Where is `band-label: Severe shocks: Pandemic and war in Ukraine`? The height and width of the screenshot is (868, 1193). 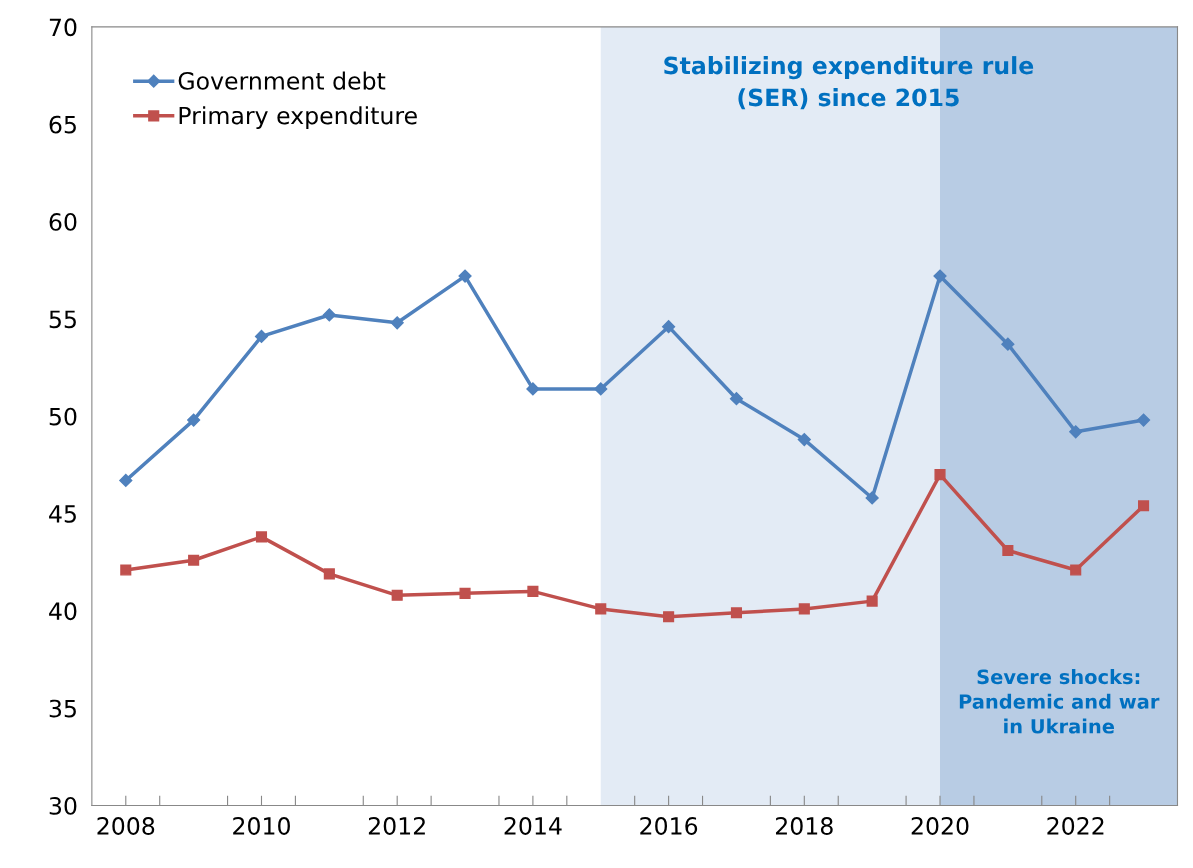 band-label: Severe shocks: Pandemic and war in Ukraine is located at coordinates (1059, 701).